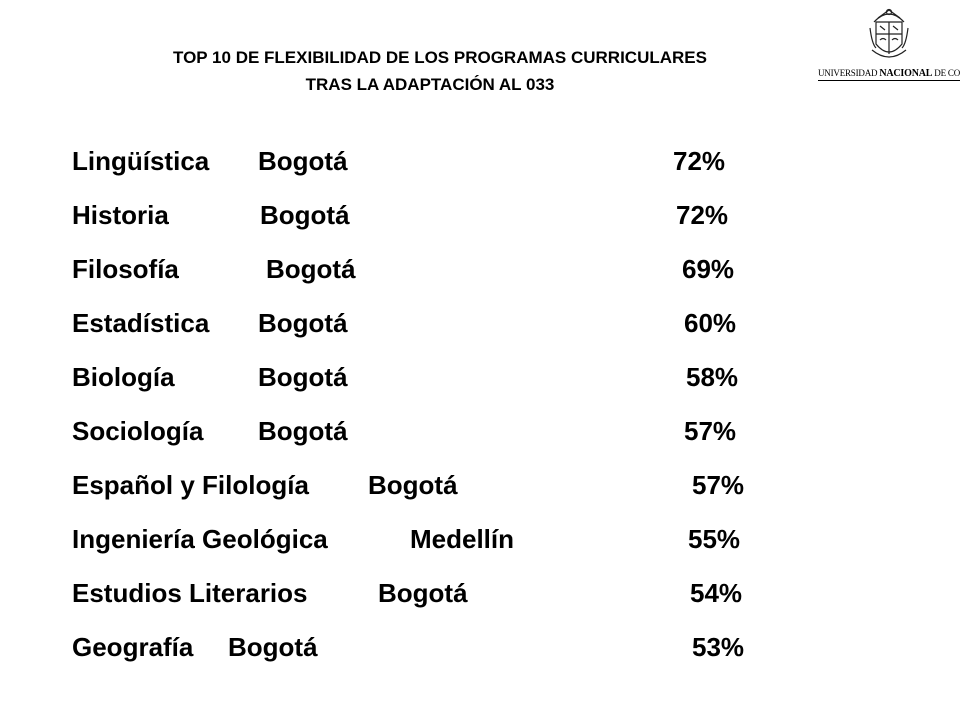  What do you see at coordinates (462, 539) in the screenshot?
I see `program-campus: Medellín` at bounding box center [462, 539].